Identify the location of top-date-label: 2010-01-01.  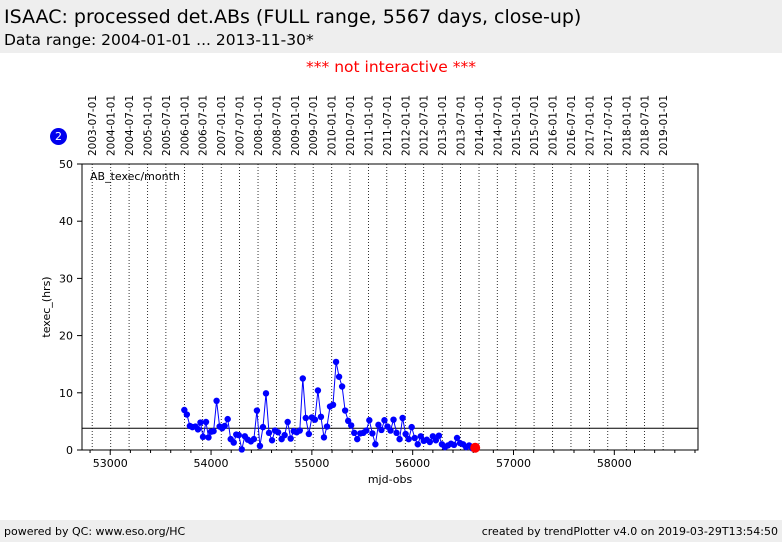
(333, 125).